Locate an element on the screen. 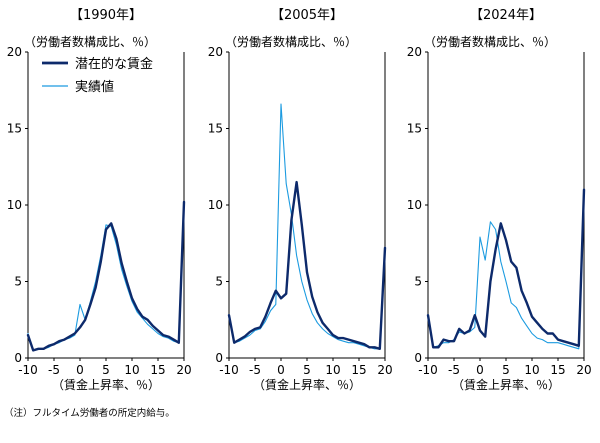 The height and width of the screenshot is (443, 600). chart-title: 【2005年】 is located at coordinates (307, 15).